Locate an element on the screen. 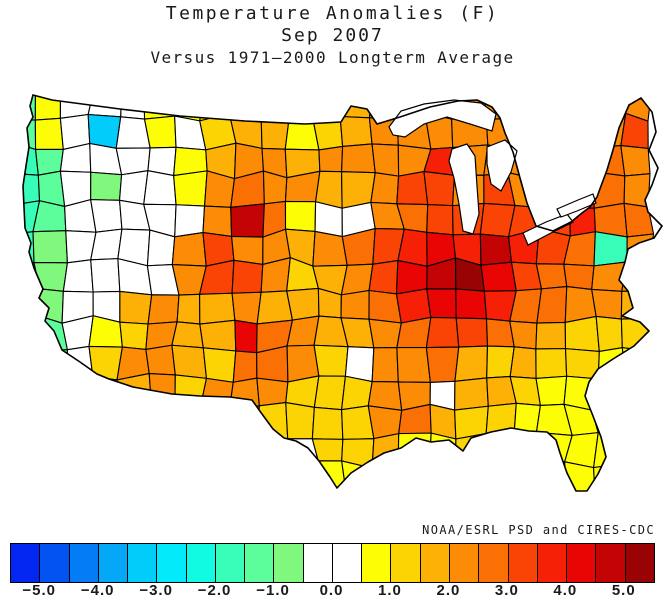 This screenshot has height=600, width=665. colorbar-tick-label: 2.0 is located at coordinates (448, 590).